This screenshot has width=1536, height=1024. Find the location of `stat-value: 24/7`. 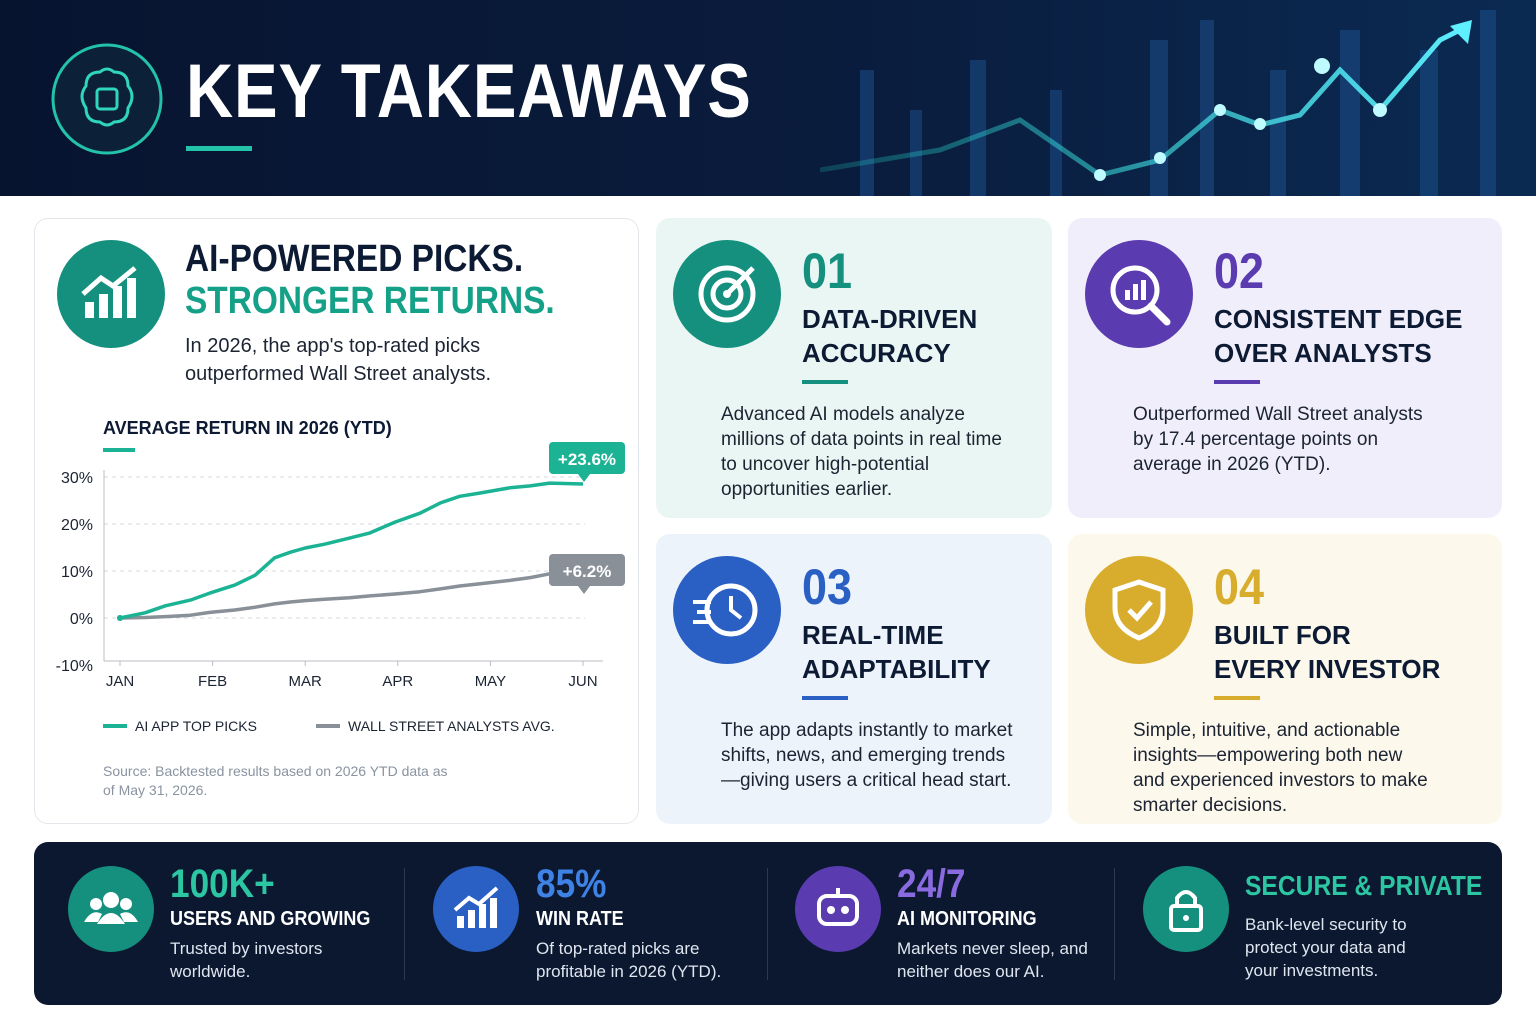

stat-value: 24/7 is located at coordinates (931, 884).